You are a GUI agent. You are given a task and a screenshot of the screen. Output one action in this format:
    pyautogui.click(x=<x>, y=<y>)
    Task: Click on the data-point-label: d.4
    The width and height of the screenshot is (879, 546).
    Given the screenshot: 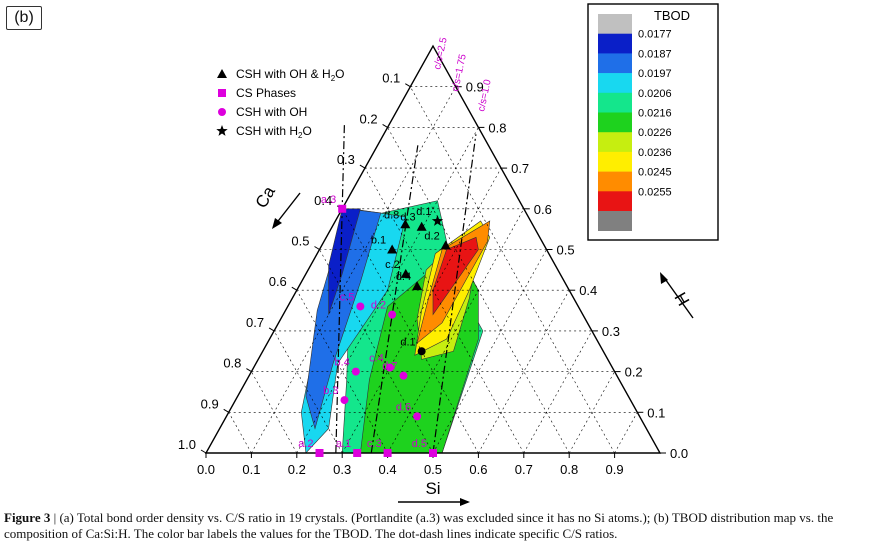 What is the action you would take?
    pyautogui.click(x=403, y=277)
    